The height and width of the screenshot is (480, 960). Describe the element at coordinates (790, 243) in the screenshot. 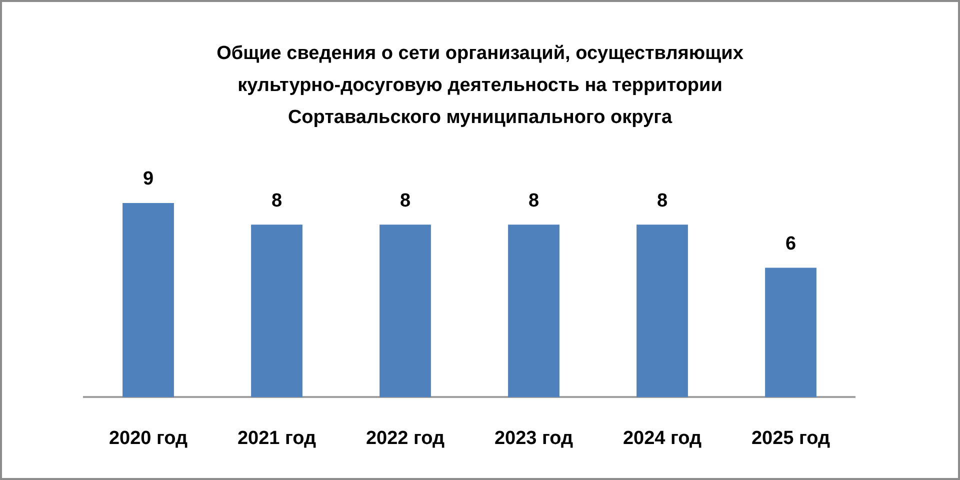

I see `data-label: 6` at that location.